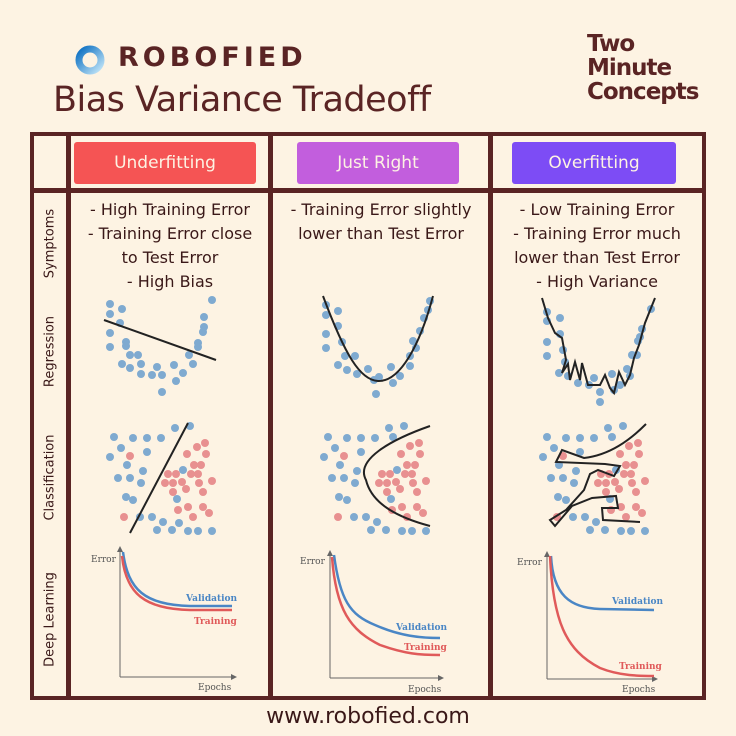 The height and width of the screenshot is (736, 736). I want to click on series-word: Two, so click(611, 44).